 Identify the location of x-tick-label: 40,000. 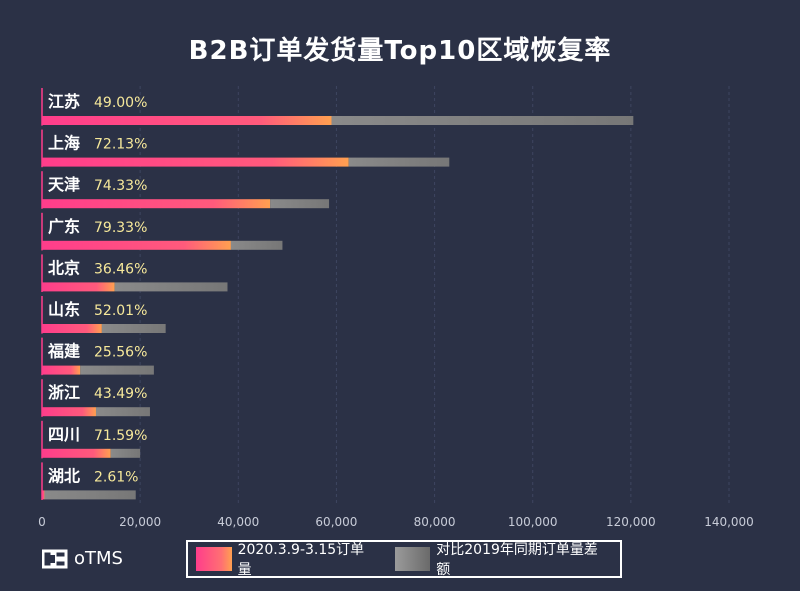
(238, 522).